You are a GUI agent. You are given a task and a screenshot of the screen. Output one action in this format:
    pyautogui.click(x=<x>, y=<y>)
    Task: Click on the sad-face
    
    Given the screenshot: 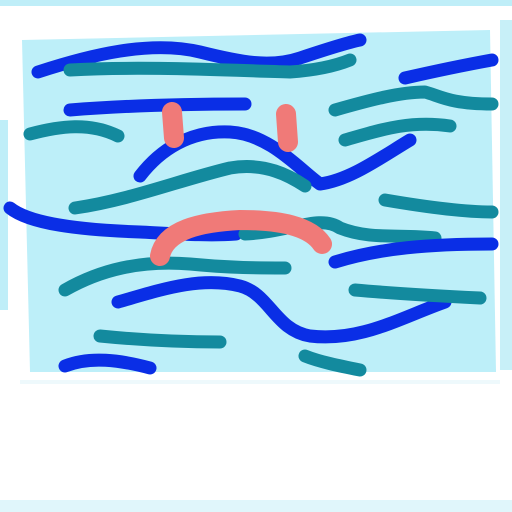 What is the action you would take?
    pyautogui.click(x=241, y=184)
    